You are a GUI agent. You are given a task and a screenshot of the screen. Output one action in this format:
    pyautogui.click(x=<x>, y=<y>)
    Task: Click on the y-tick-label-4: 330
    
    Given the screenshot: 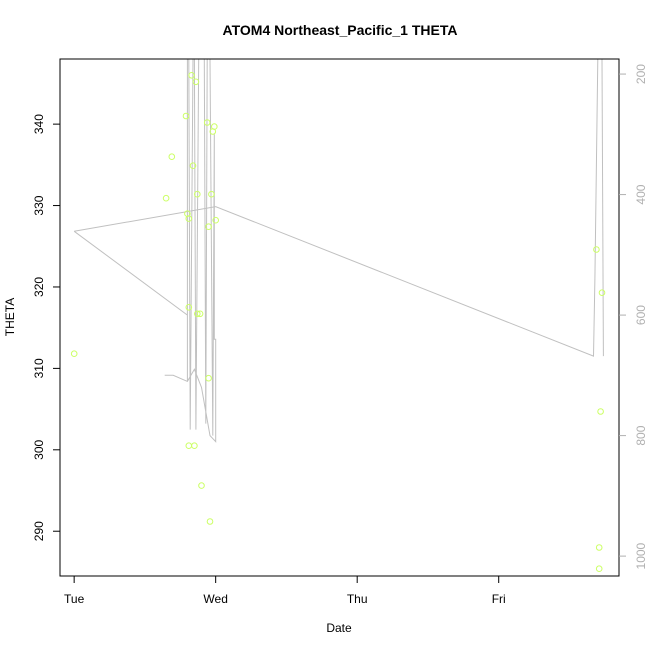 What is the action you would take?
    pyautogui.click(x=39, y=205)
    